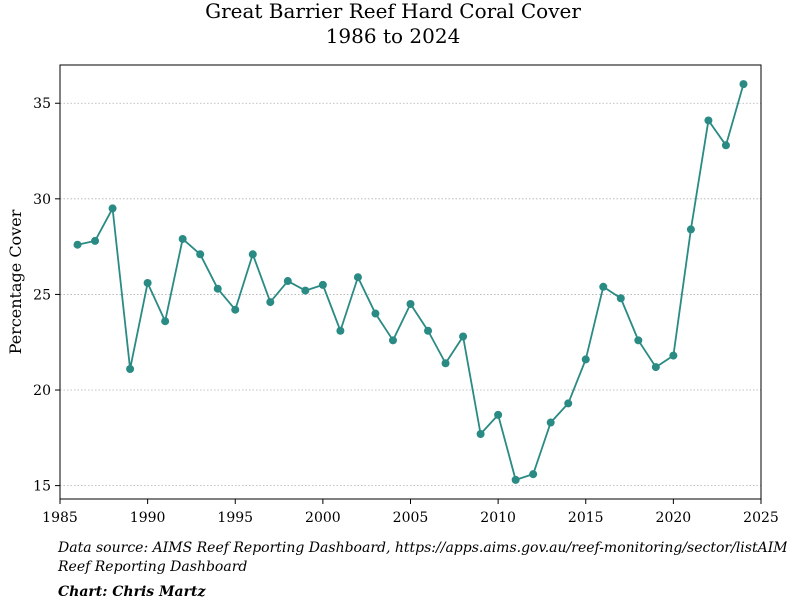  What do you see at coordinates (393, 36) in the screenshot?
I see `chart-subtitle: 1986 to 2024` at bounding box center [393, 36].